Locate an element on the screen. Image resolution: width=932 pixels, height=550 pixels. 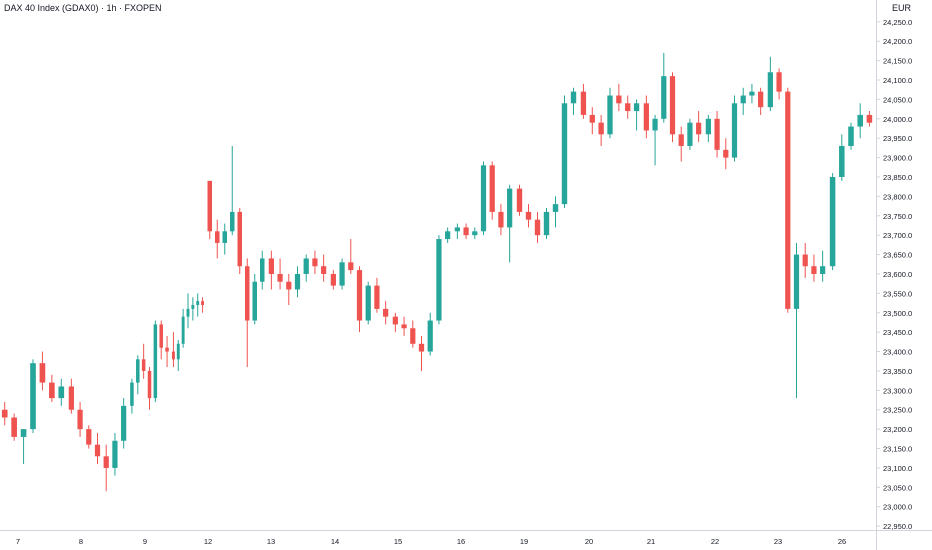
y-tick-label: 23,700.0 is located at coordinates (897, 235).